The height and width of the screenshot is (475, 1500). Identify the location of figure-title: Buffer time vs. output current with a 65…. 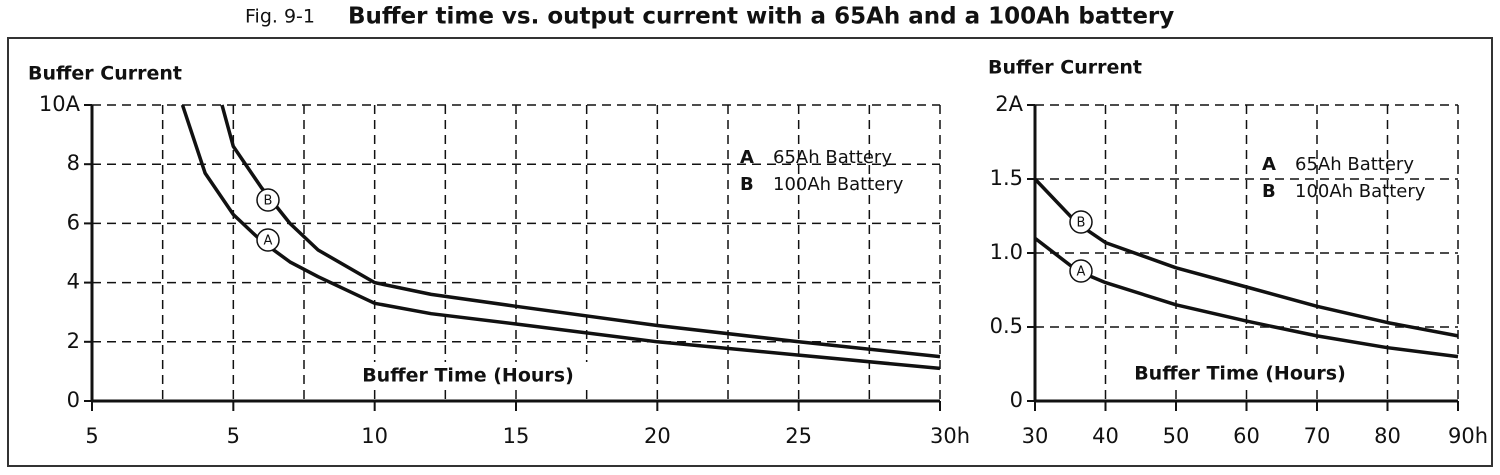
(761, 17).